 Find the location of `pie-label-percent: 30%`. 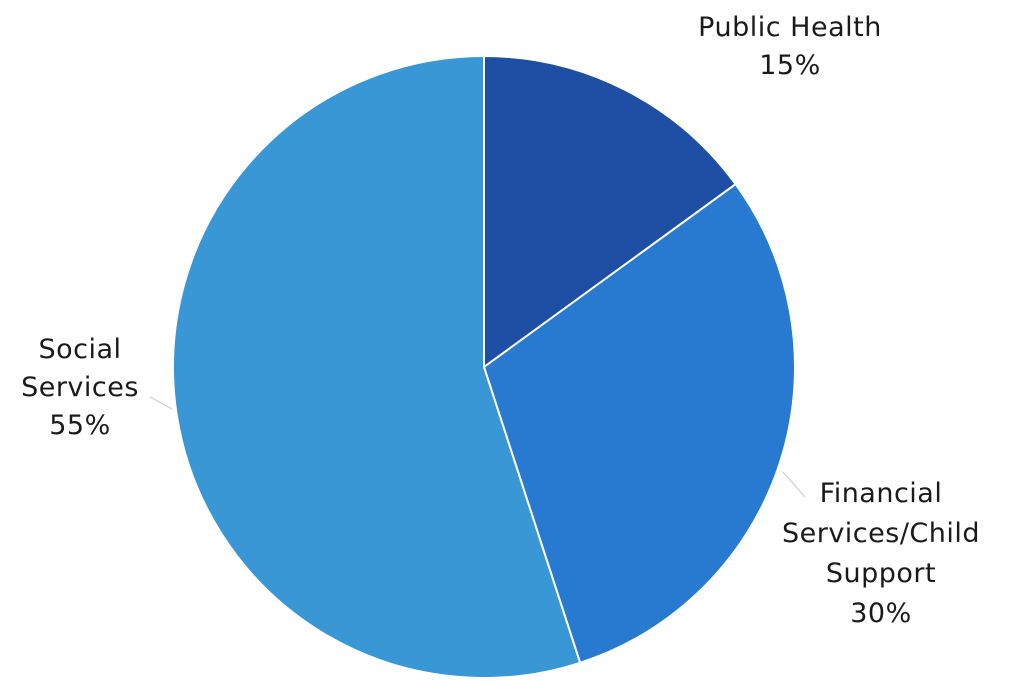

pie-label-percent: 30% is located at coordinates (881, 613).